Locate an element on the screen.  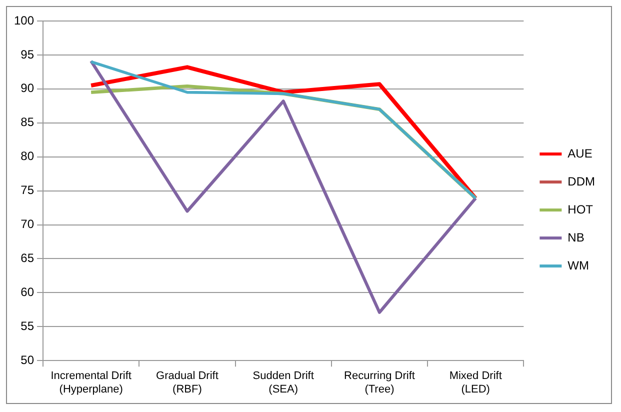
y-tick-label: 50 is located at coordinates (27, 359).